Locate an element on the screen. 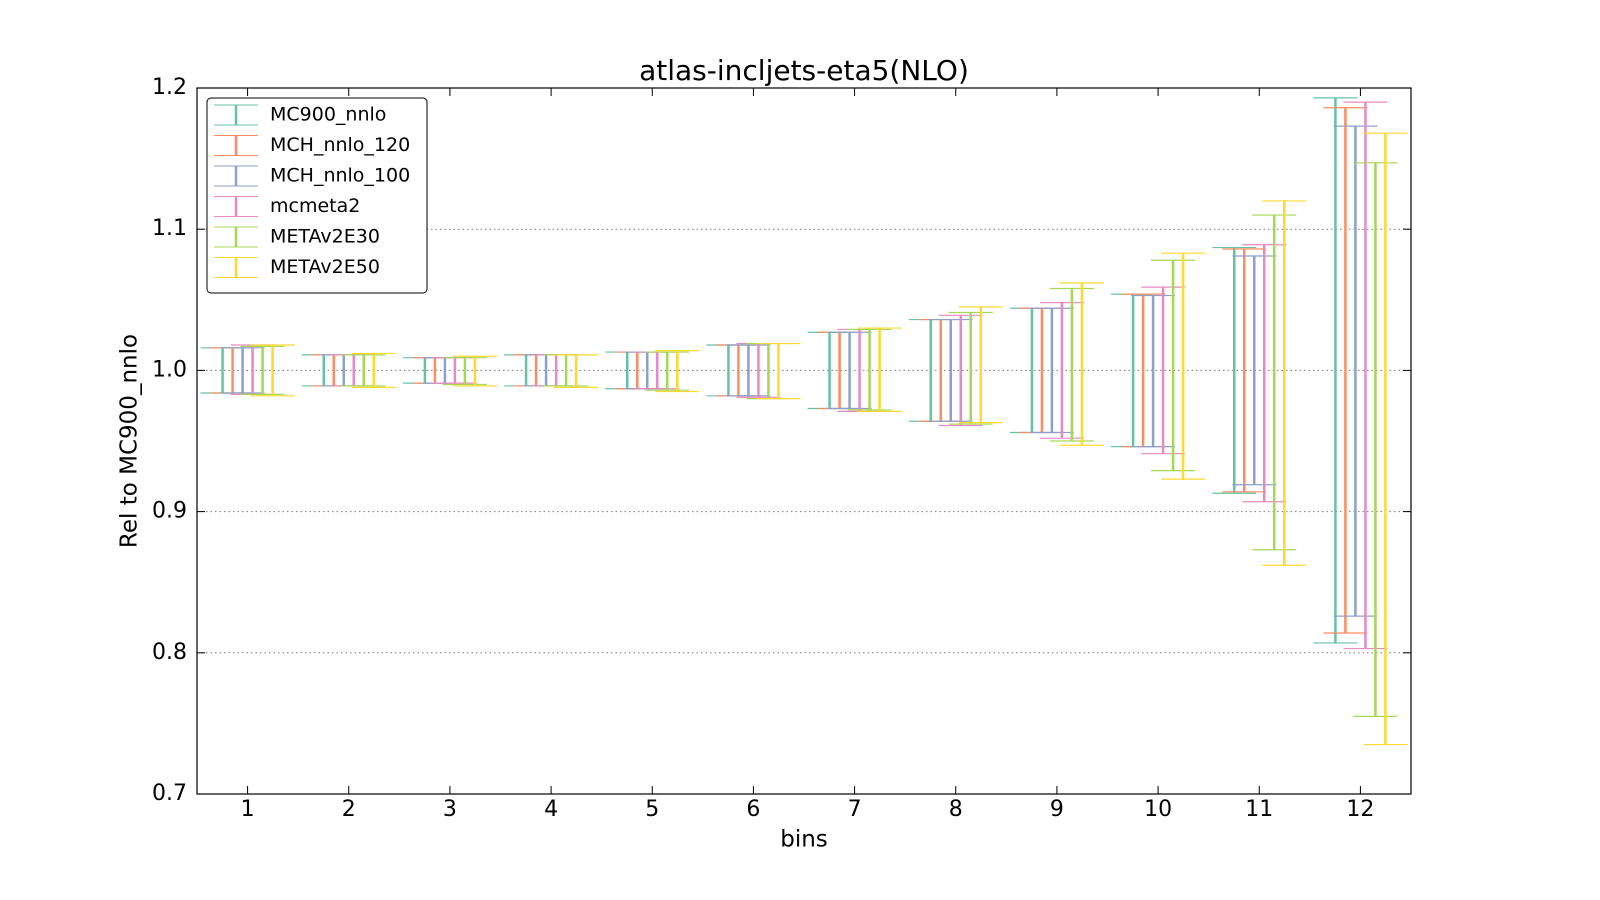 The width and height of the screenshot is (1600, 900). x-tick-label: 7 is located at coordinates (855, 809).